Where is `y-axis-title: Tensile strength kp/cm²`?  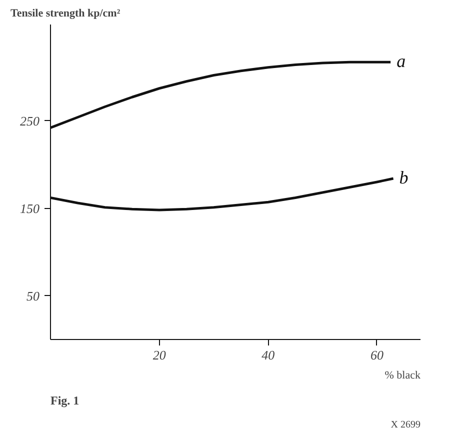
y-axis-title: Tensile strength kp/cm² is located at coordinates (65, 14).